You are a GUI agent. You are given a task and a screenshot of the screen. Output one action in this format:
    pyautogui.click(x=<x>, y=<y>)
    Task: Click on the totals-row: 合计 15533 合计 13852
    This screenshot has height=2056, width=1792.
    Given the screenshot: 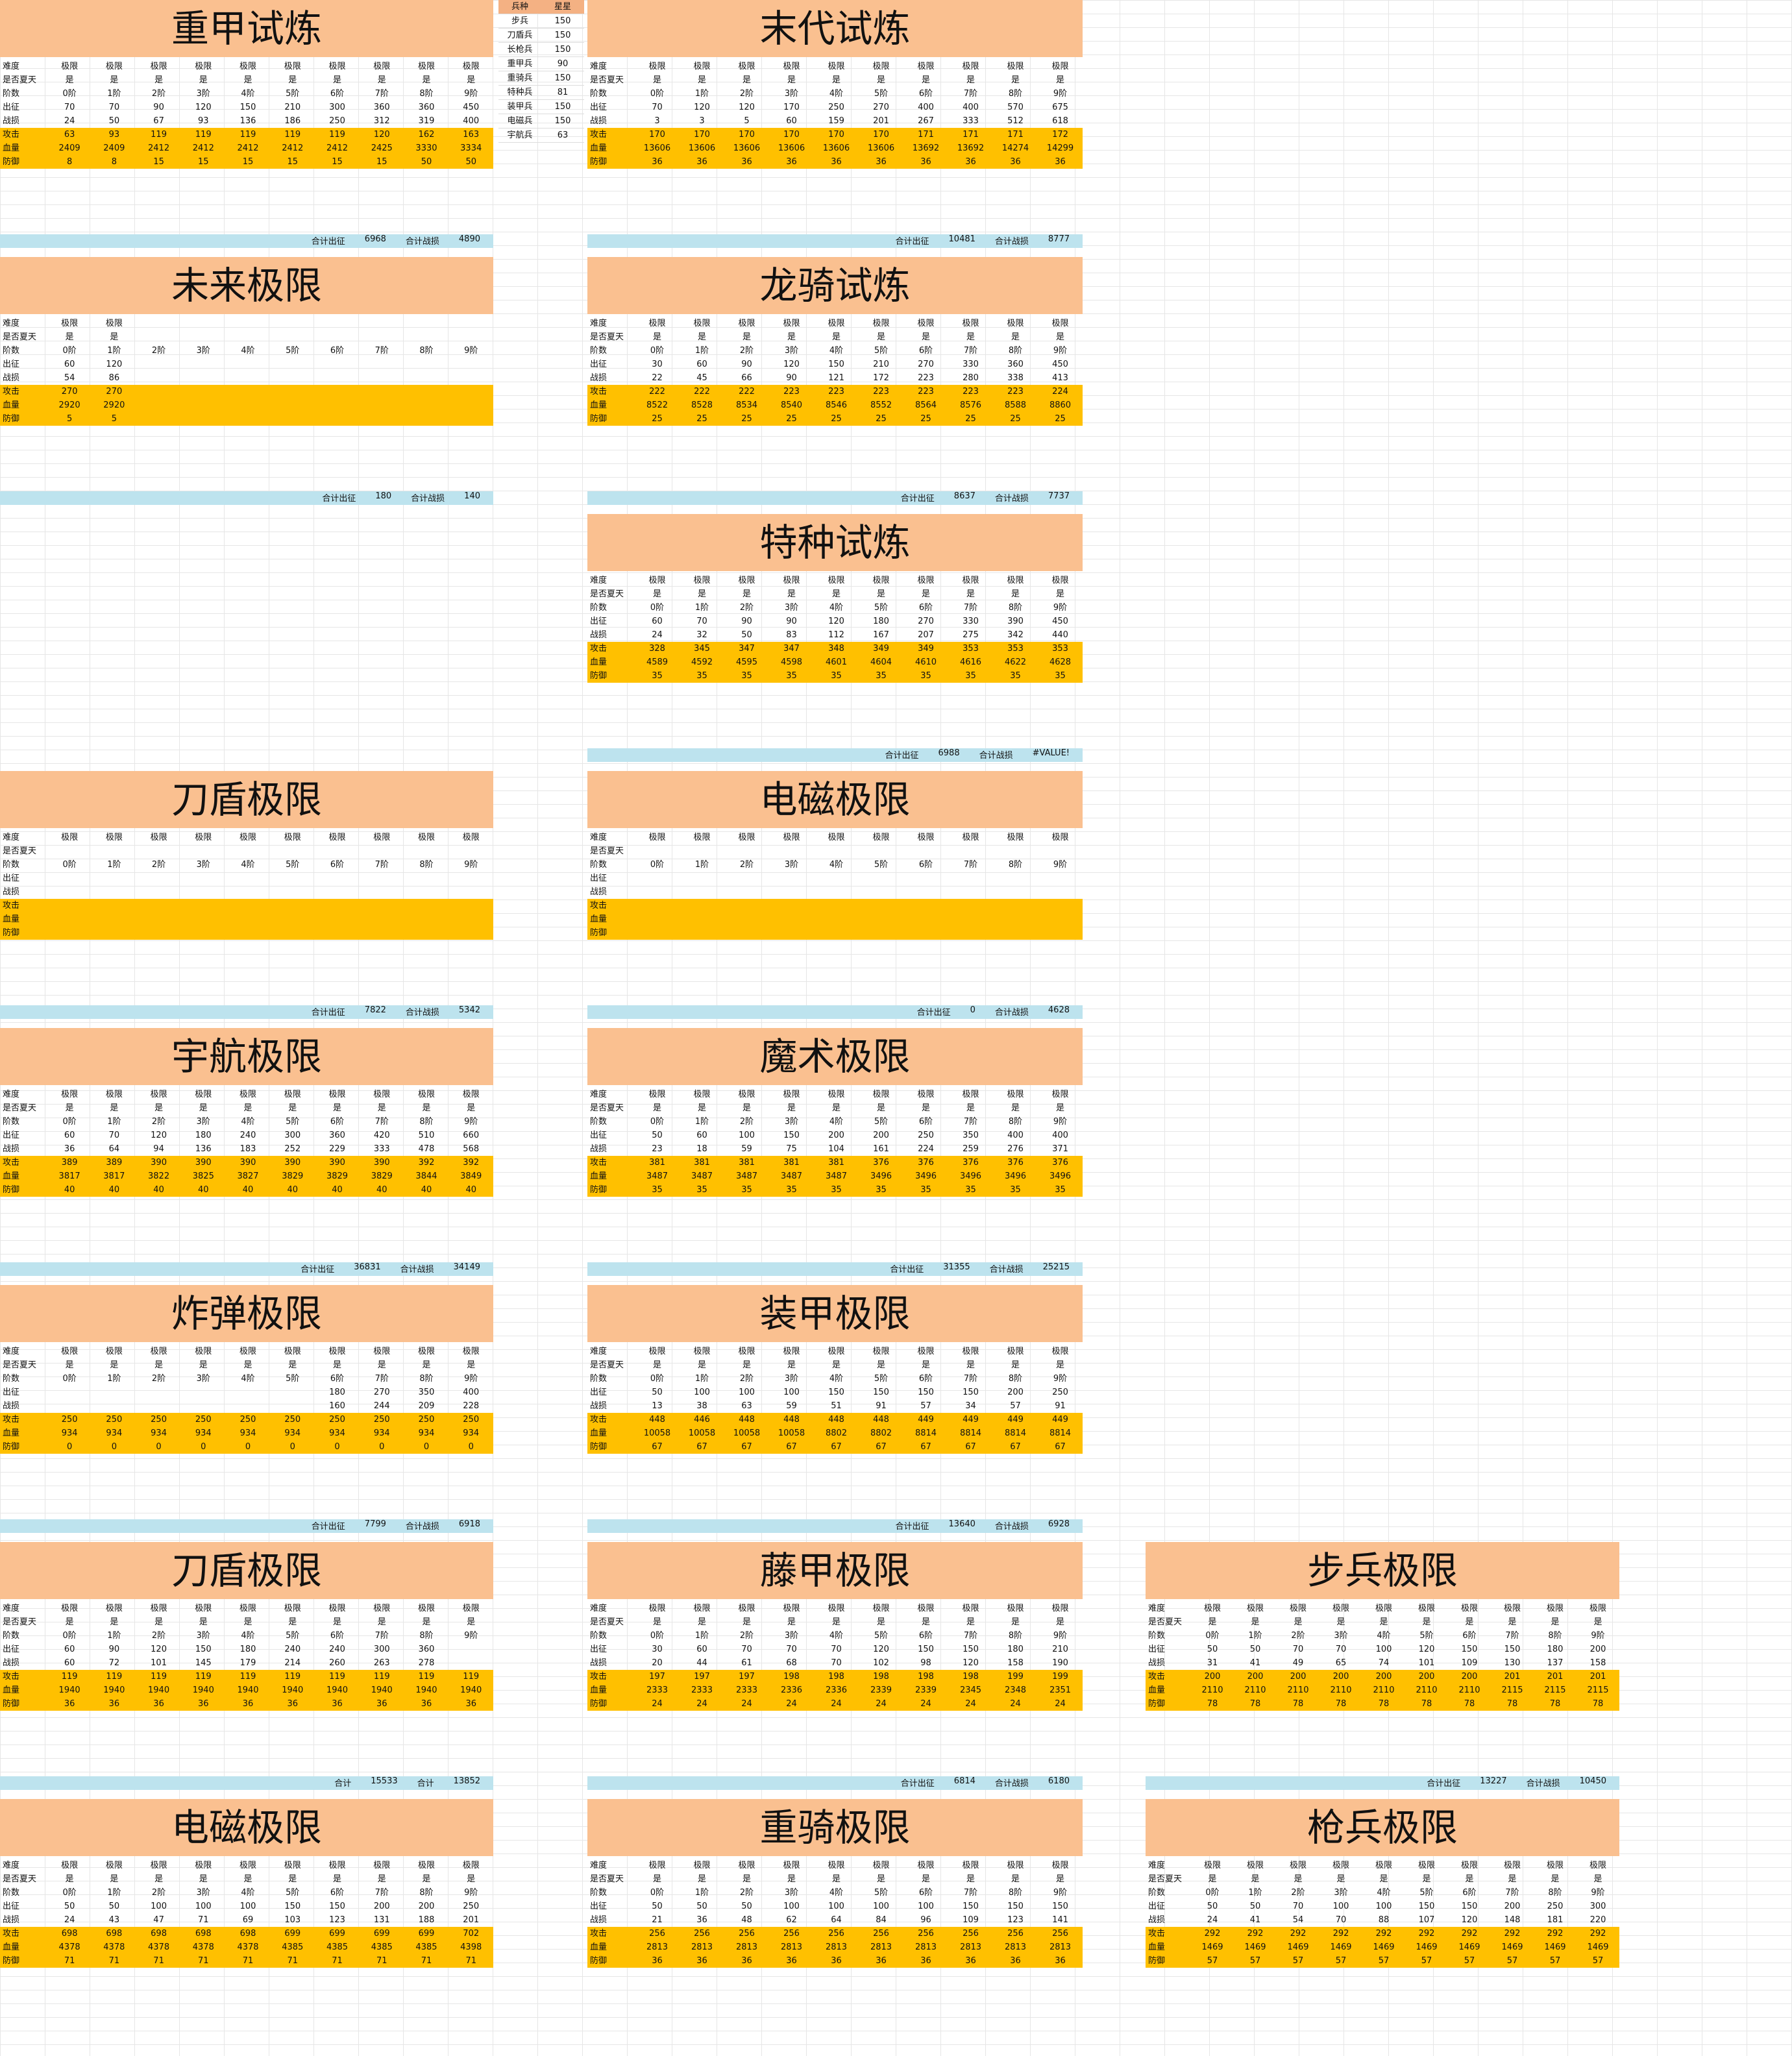 What is the action you would take?
    pyautogui.click(x=246, y=1783)
    